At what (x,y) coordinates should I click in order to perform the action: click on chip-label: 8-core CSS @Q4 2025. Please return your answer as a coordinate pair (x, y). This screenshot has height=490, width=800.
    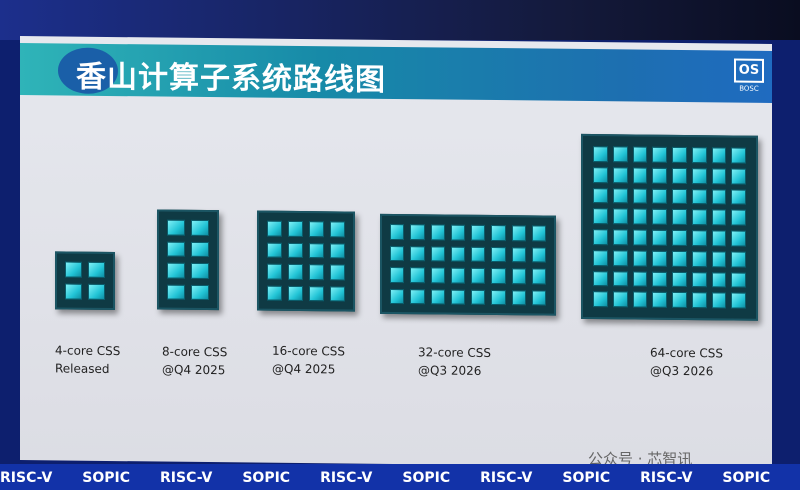
    Looking at the image, I should click on (194, 361).